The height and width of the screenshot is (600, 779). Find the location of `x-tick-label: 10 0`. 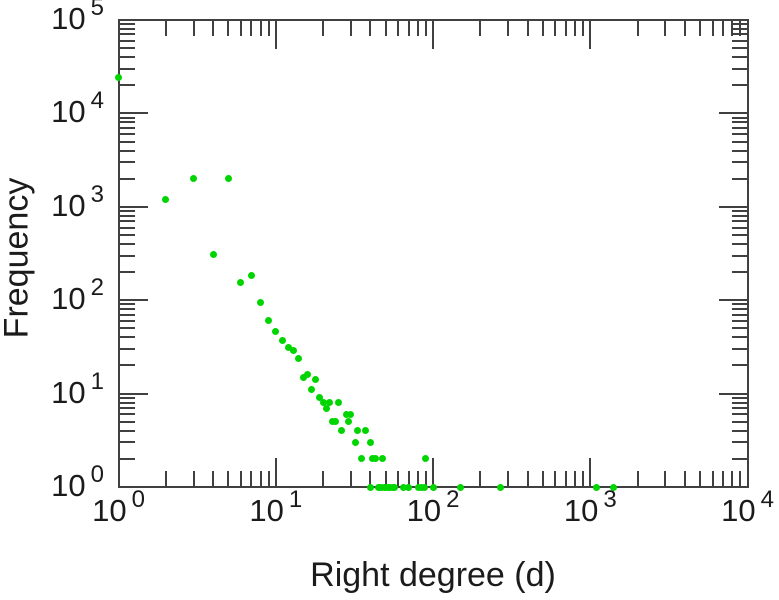

x-tick-label: 10 0 is located at coordinates (118, 510).